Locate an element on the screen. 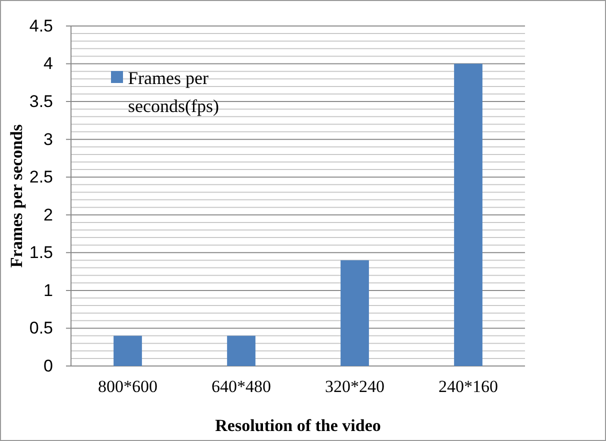  y-tick-label: 4 is located at coordinates (48, 64).